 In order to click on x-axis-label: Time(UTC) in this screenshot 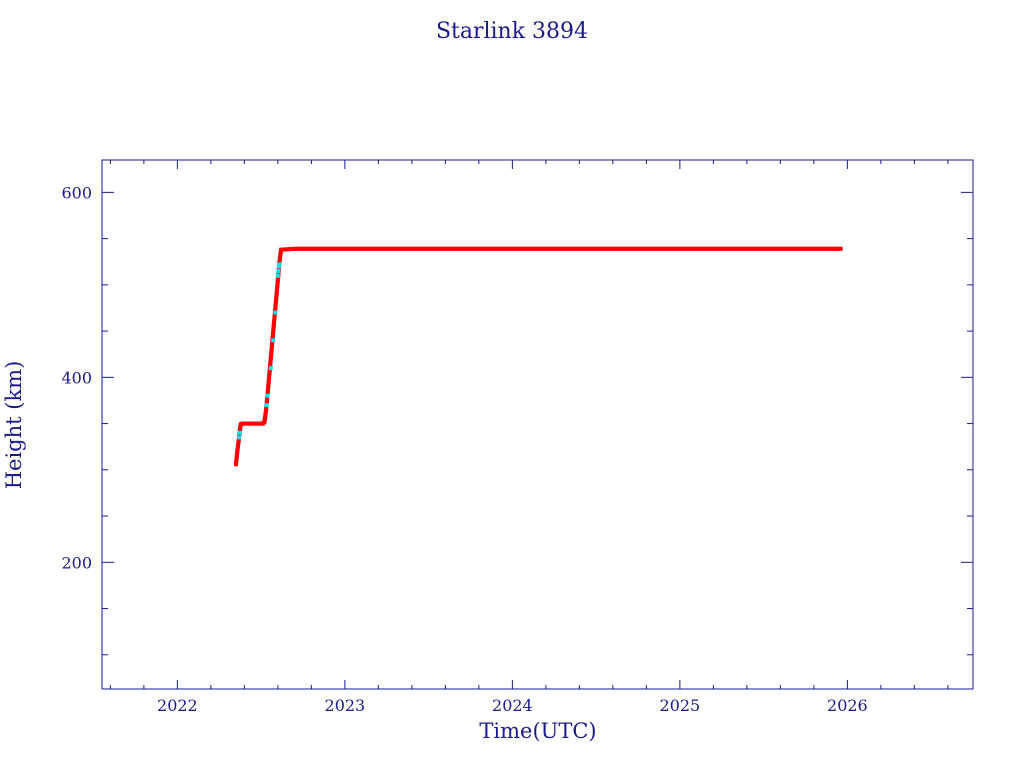, I will do `click(537, 731)`.